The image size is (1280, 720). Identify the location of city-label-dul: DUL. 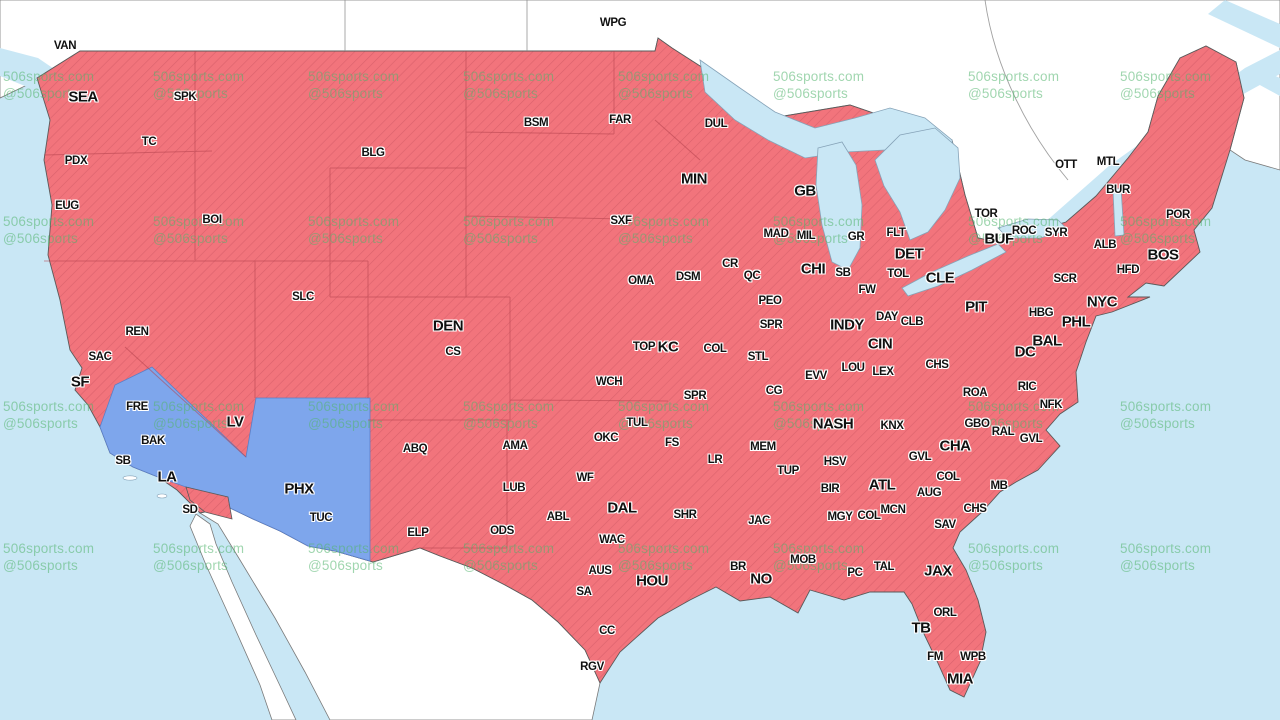
(716, 124).